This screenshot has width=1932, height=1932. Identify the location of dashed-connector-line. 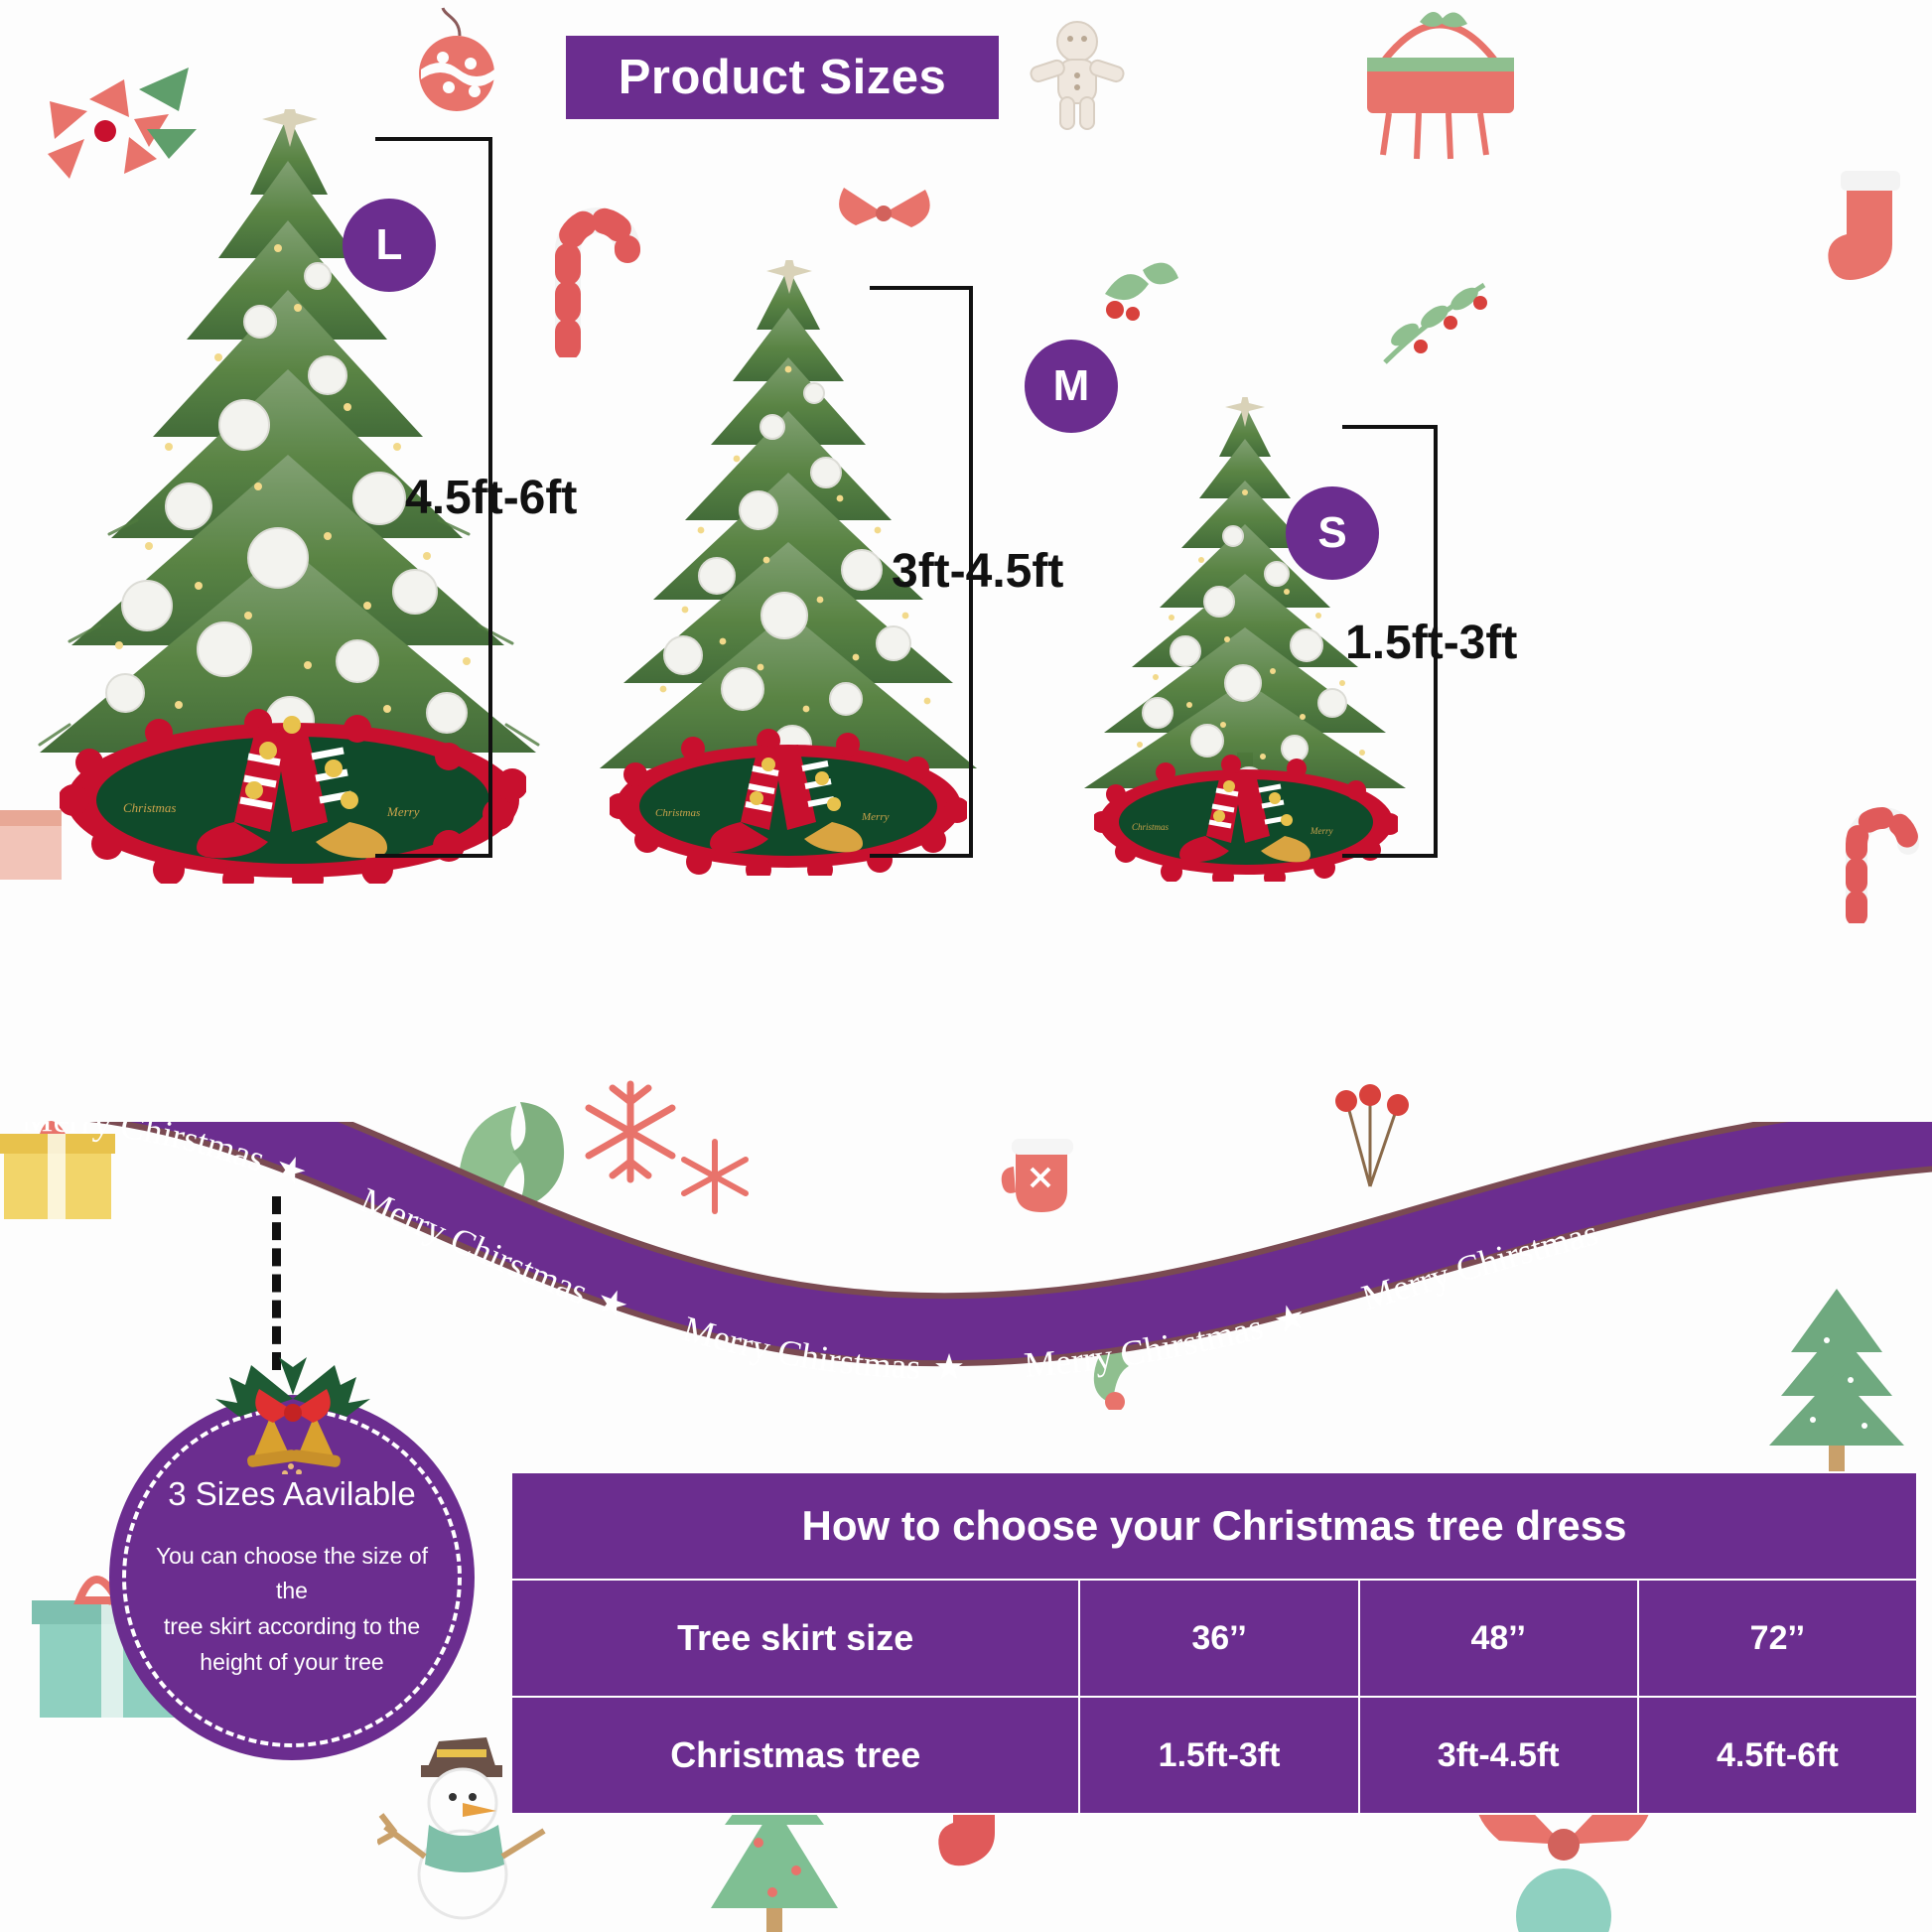
(276, 1283).